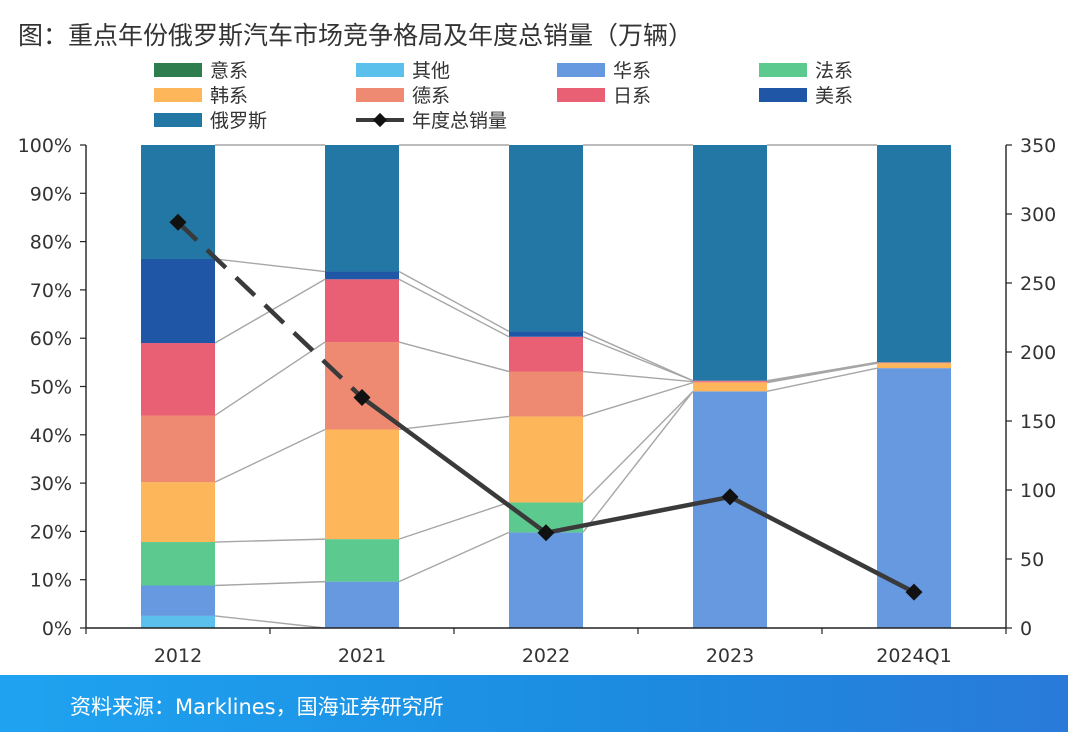  What do you see at coordinates (51, 388) in the screenshot?
I see `y-left-tick-label: 50%` at bounding box center [51, 388].